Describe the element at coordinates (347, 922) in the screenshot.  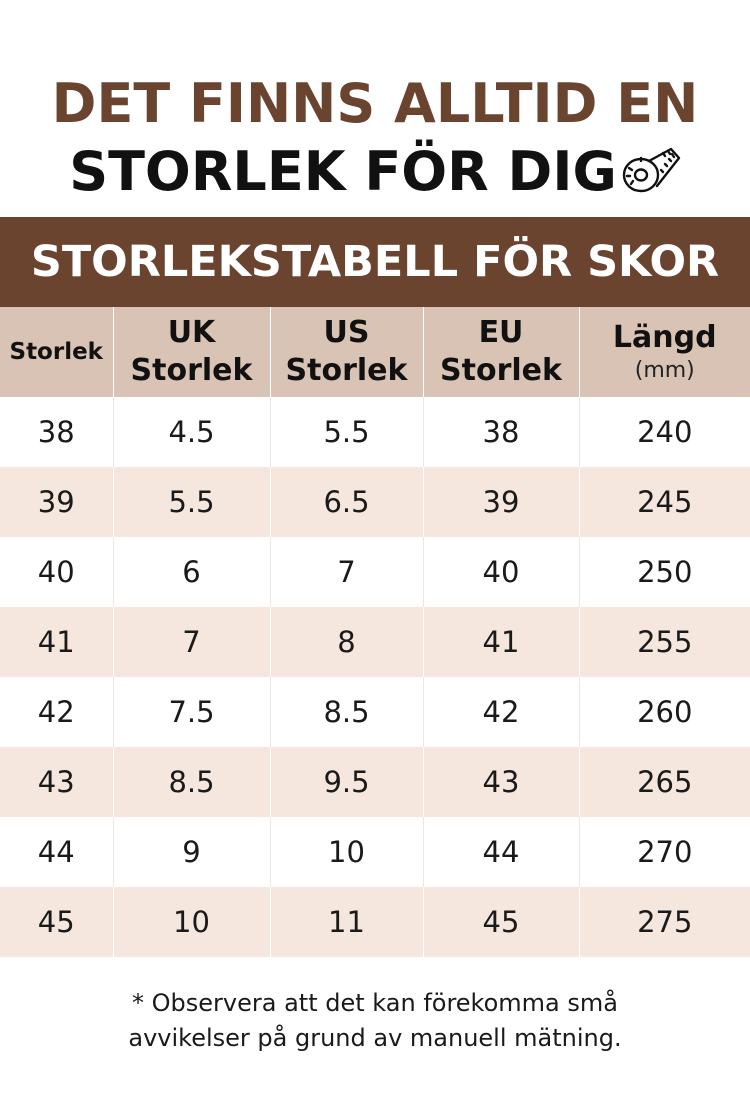
I see `cell: 11` at that location.